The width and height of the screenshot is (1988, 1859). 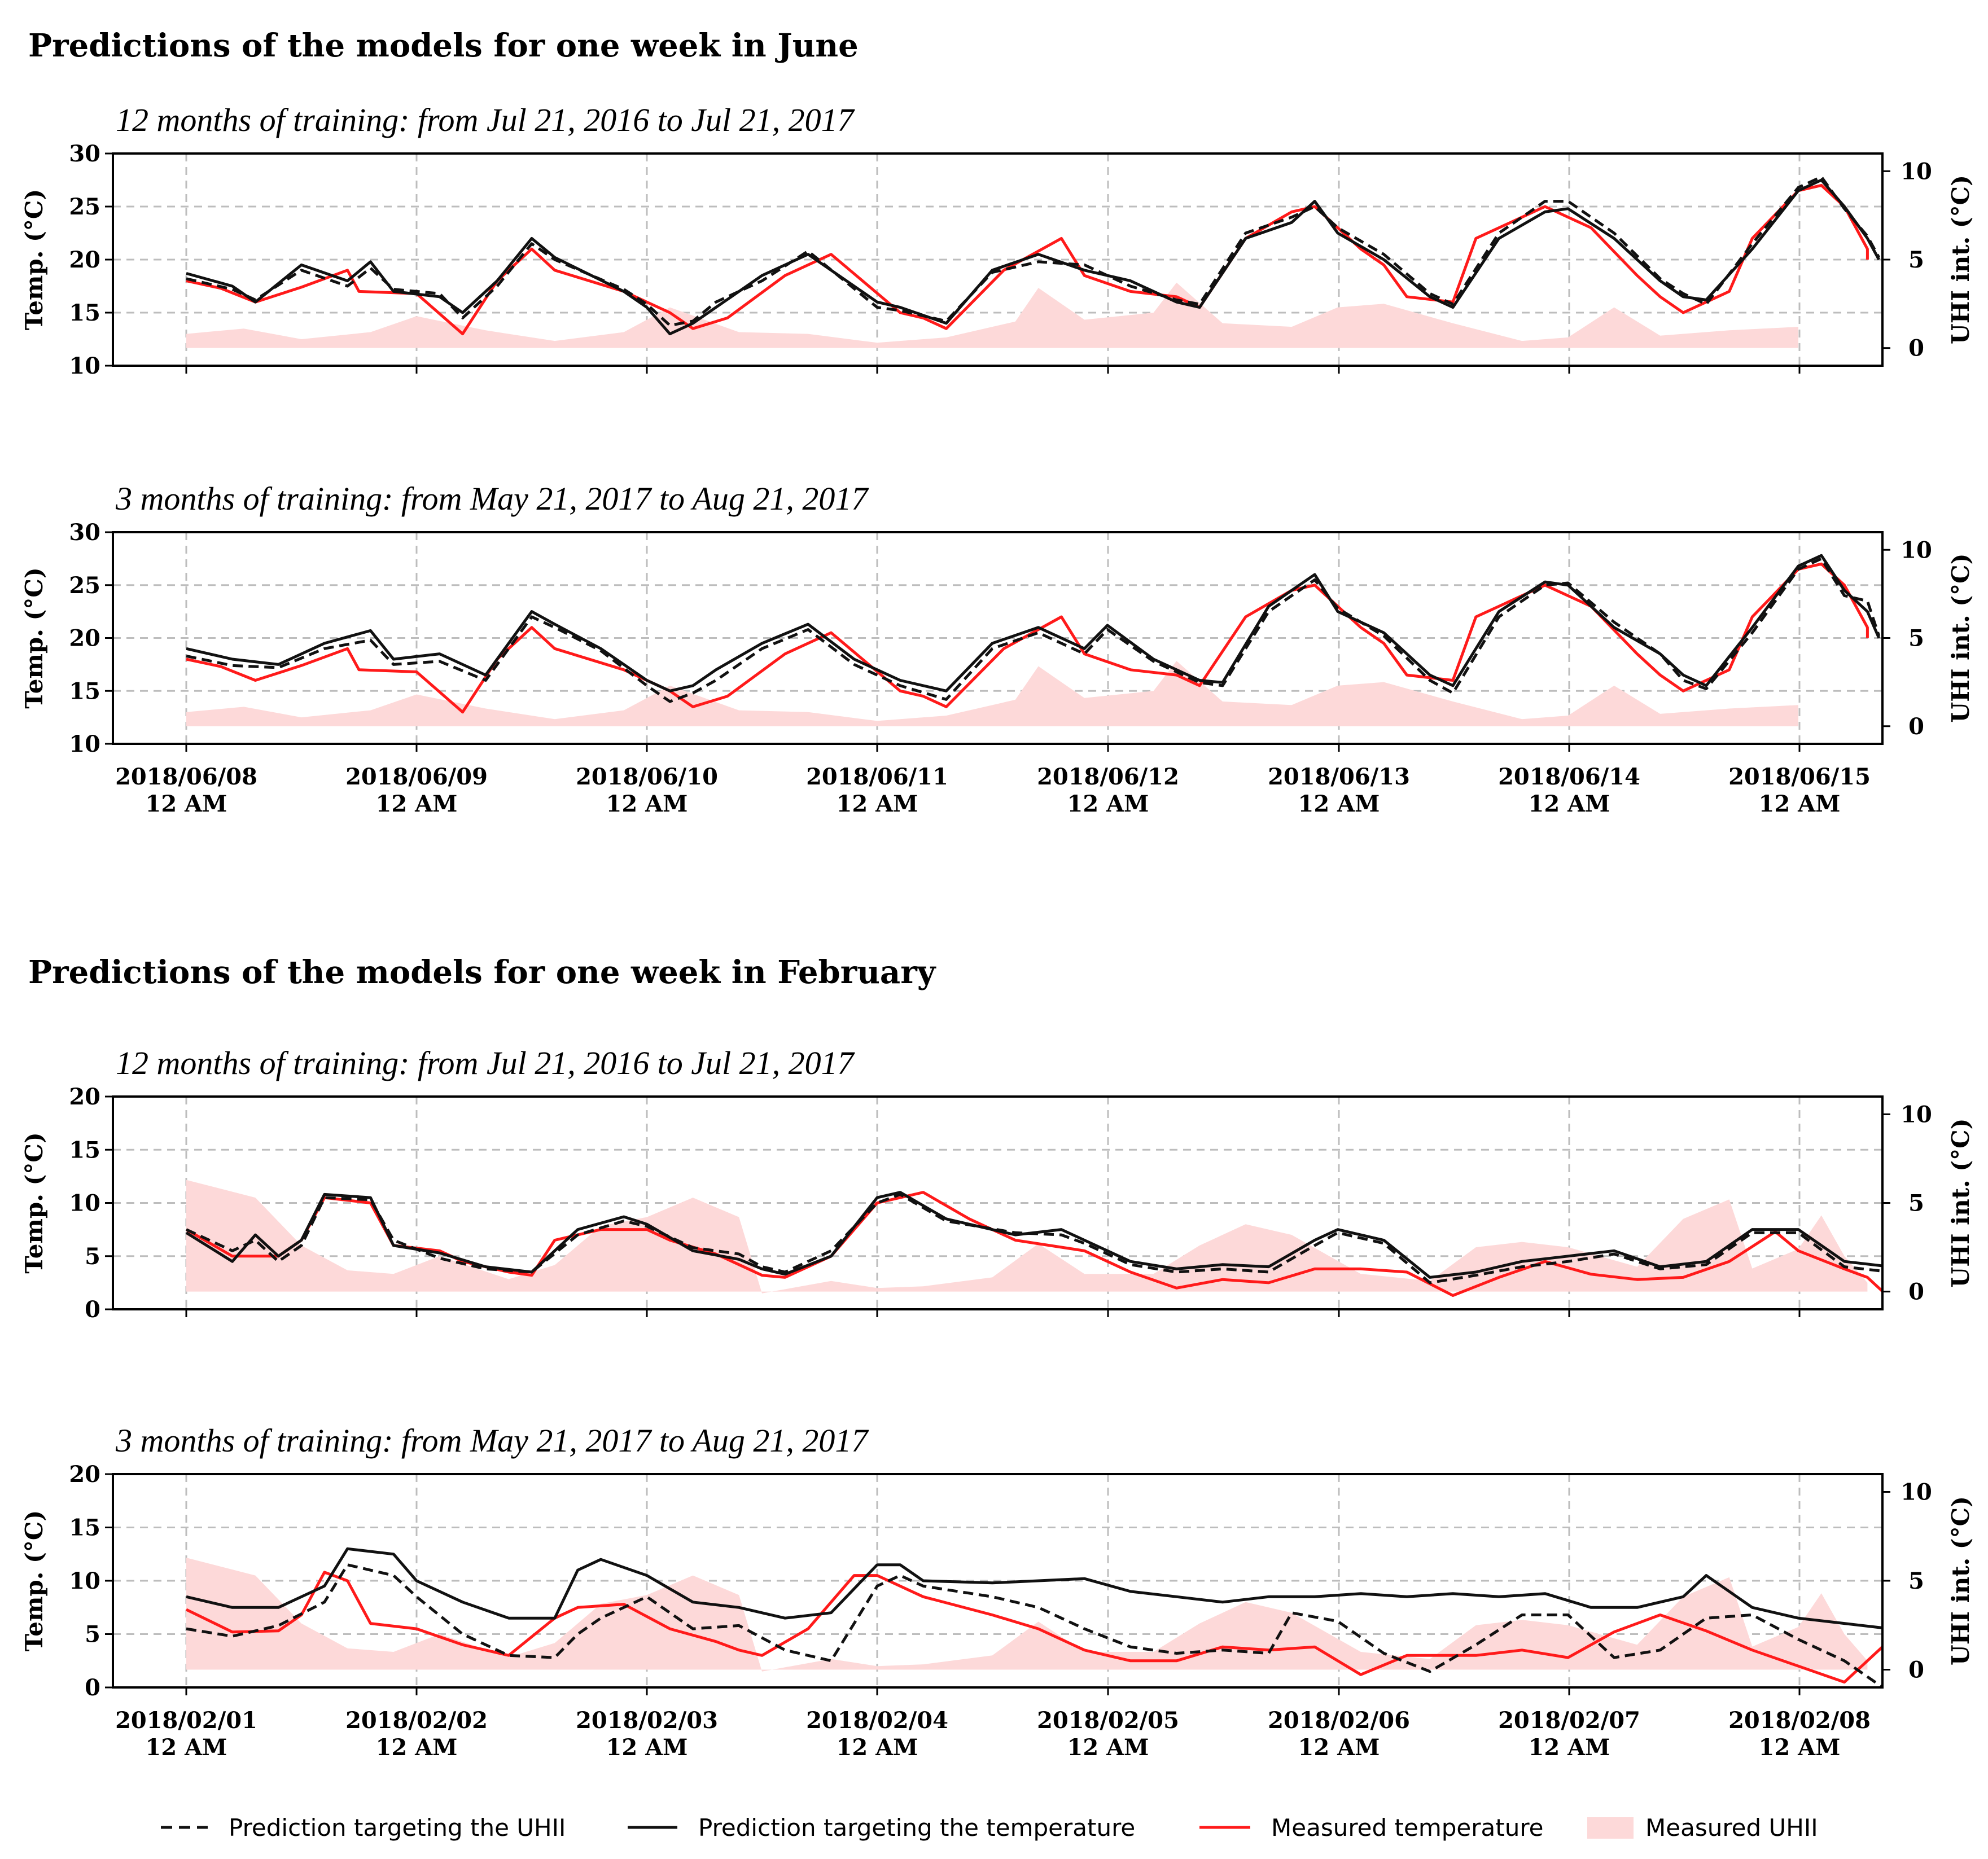 What do you see at coordinates (1799, 1720) in the screenshot?
I see `x-tick-date-label: 2018/02/08` at bounding box center [1799, 1720].